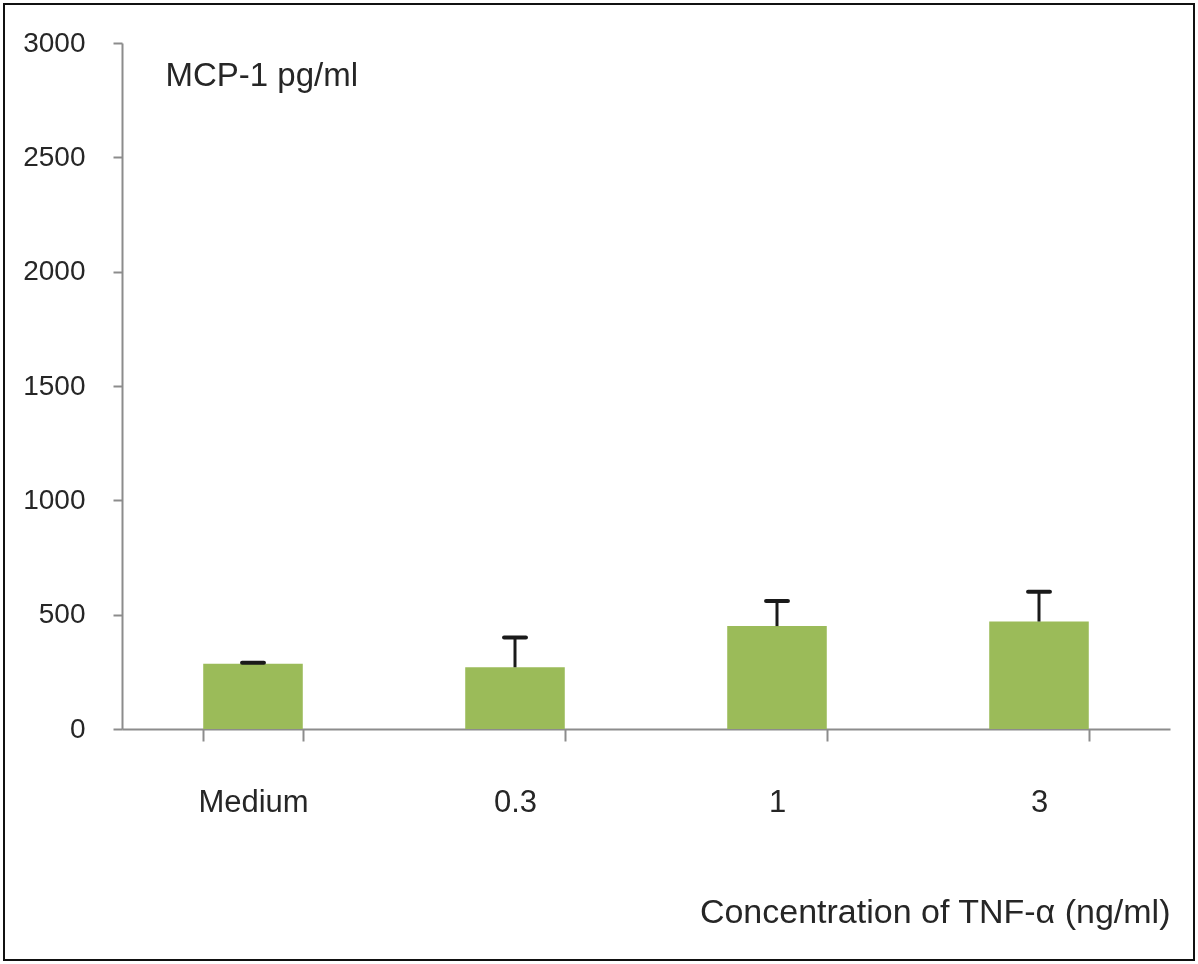 This screenshot has width=1198, height=964. Describe the element at coordinates (62, 614) in the screenshot. I see `y-tick-label: 500` at that location.